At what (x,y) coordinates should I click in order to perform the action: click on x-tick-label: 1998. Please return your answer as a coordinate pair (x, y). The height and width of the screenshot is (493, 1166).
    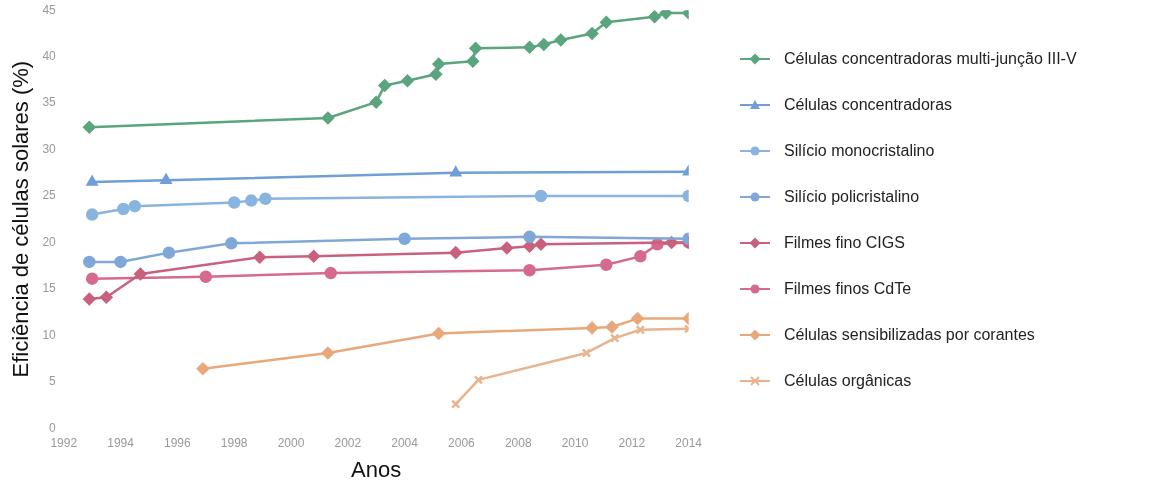
    Looking at the image, I should click on (234, 442).